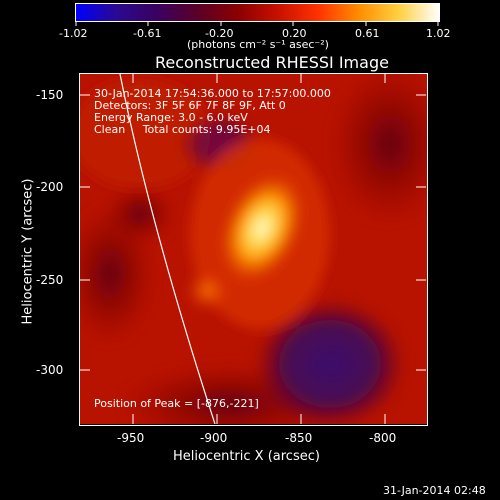  What do you see at coordinates (438, 33) in the screenshot?
I see `colorbar-tick-label: 1.02` at bounding box center [438, 33].